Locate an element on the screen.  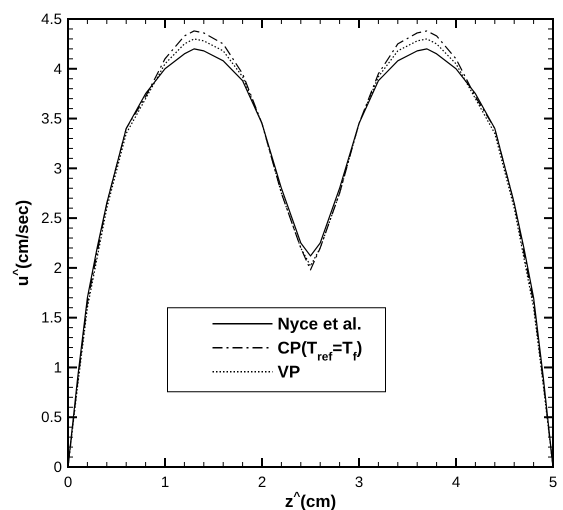
legend-label: Nyce et al. is located at coordinates (320, 324).